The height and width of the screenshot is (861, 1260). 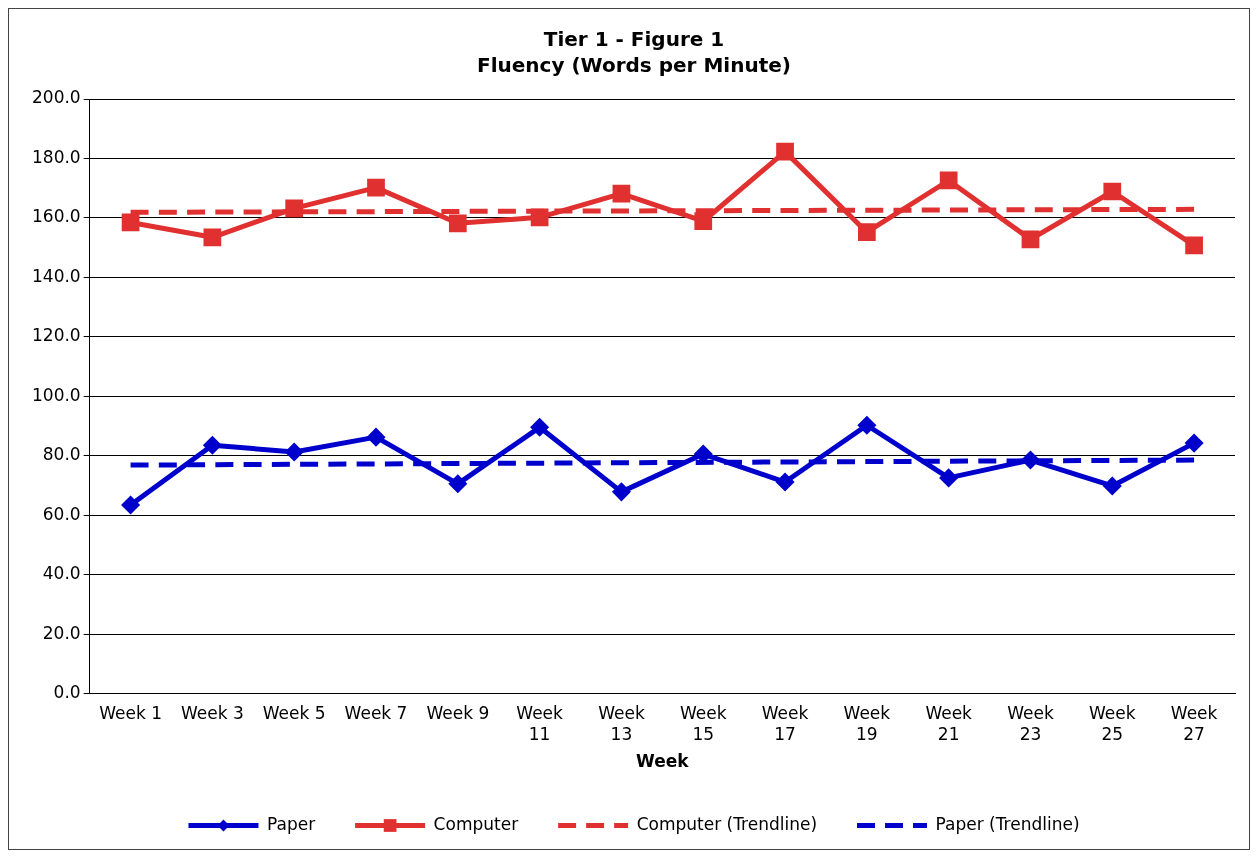 I want to click on y-tick-label: 100.0, so click(x=56, y=394).